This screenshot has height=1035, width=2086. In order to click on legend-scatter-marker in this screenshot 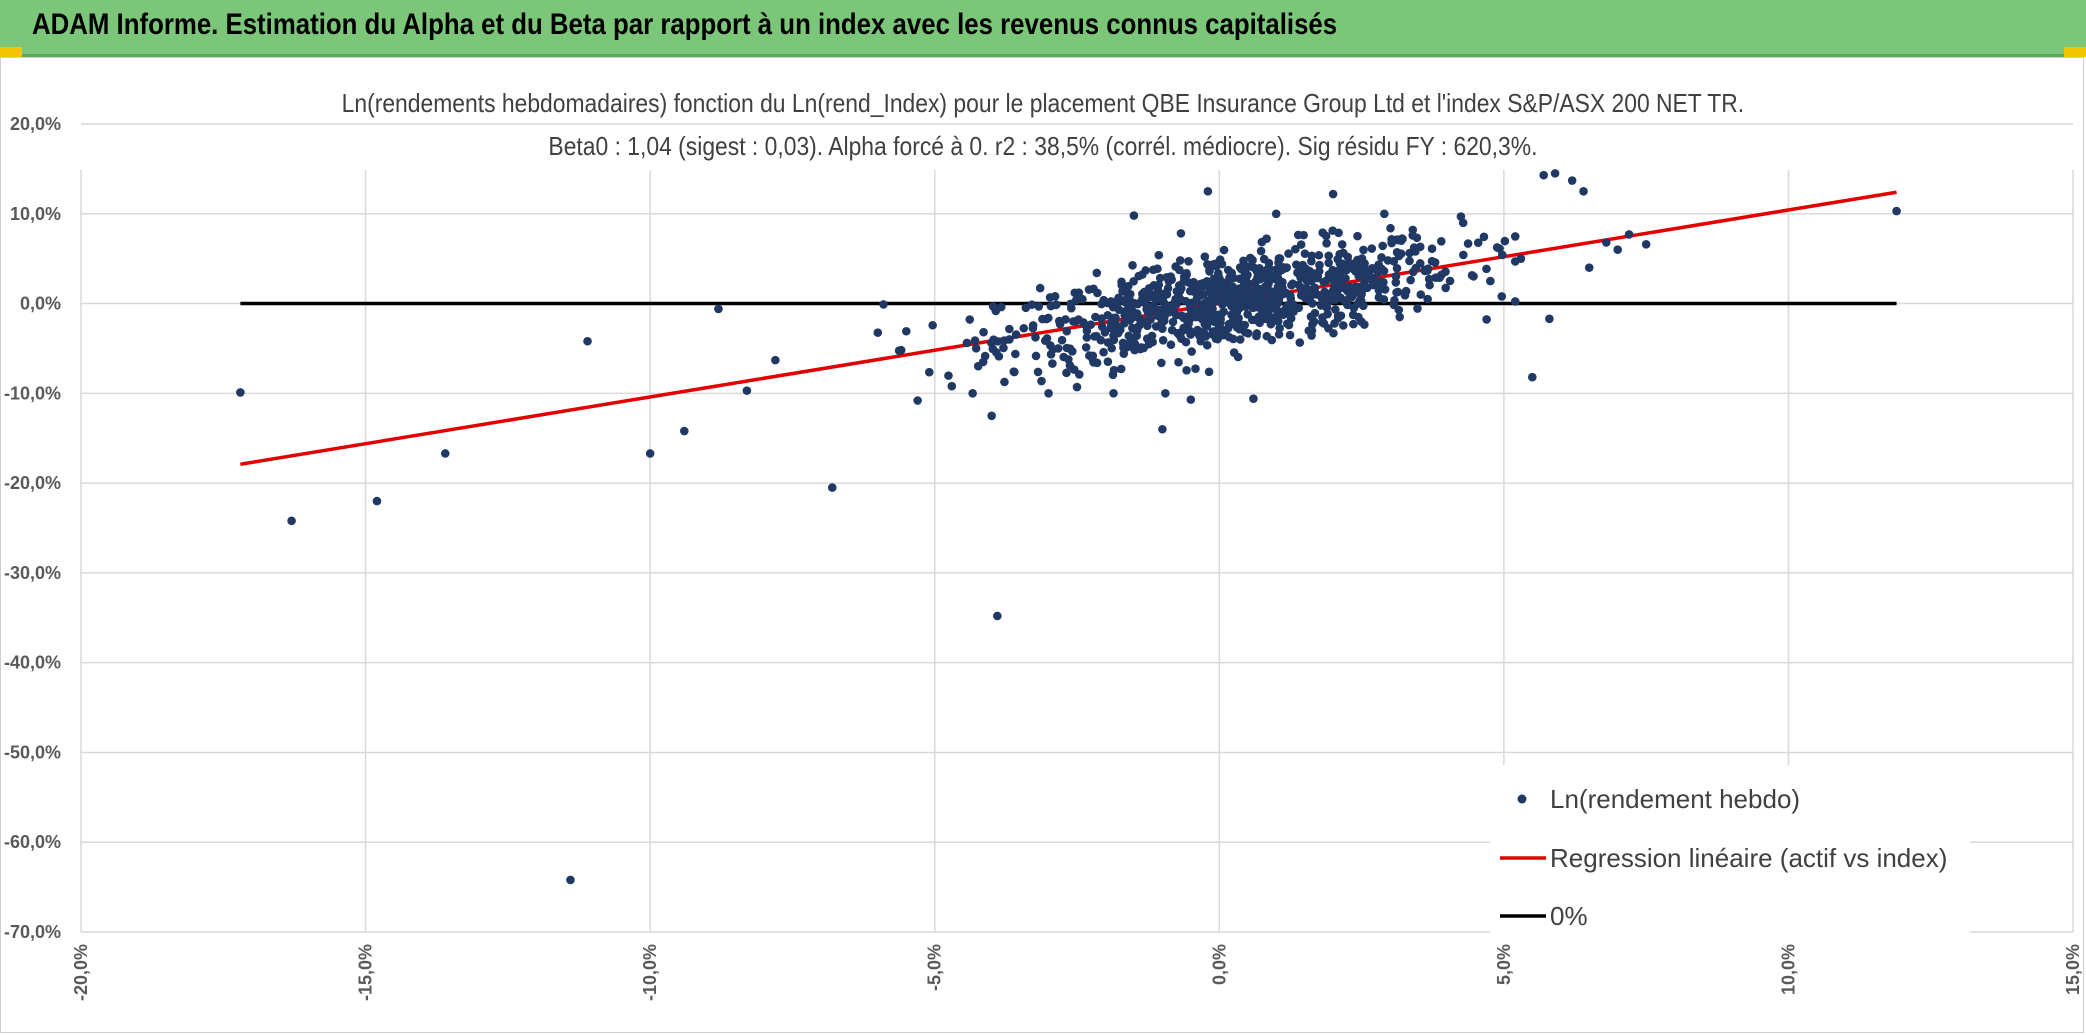, I will do `click(1522, 799)`.